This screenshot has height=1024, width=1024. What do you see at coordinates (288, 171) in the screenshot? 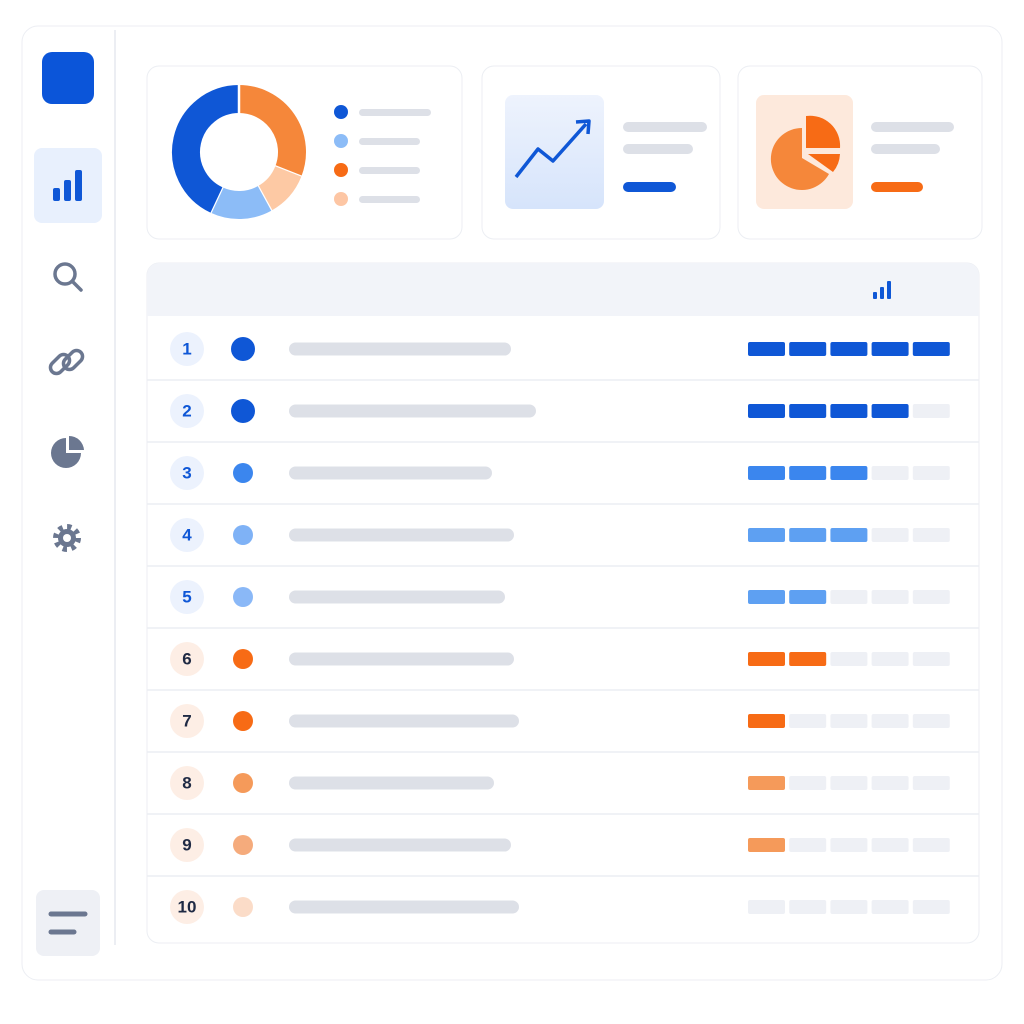
I see `slice-gap` at bounding box center [288, 171].